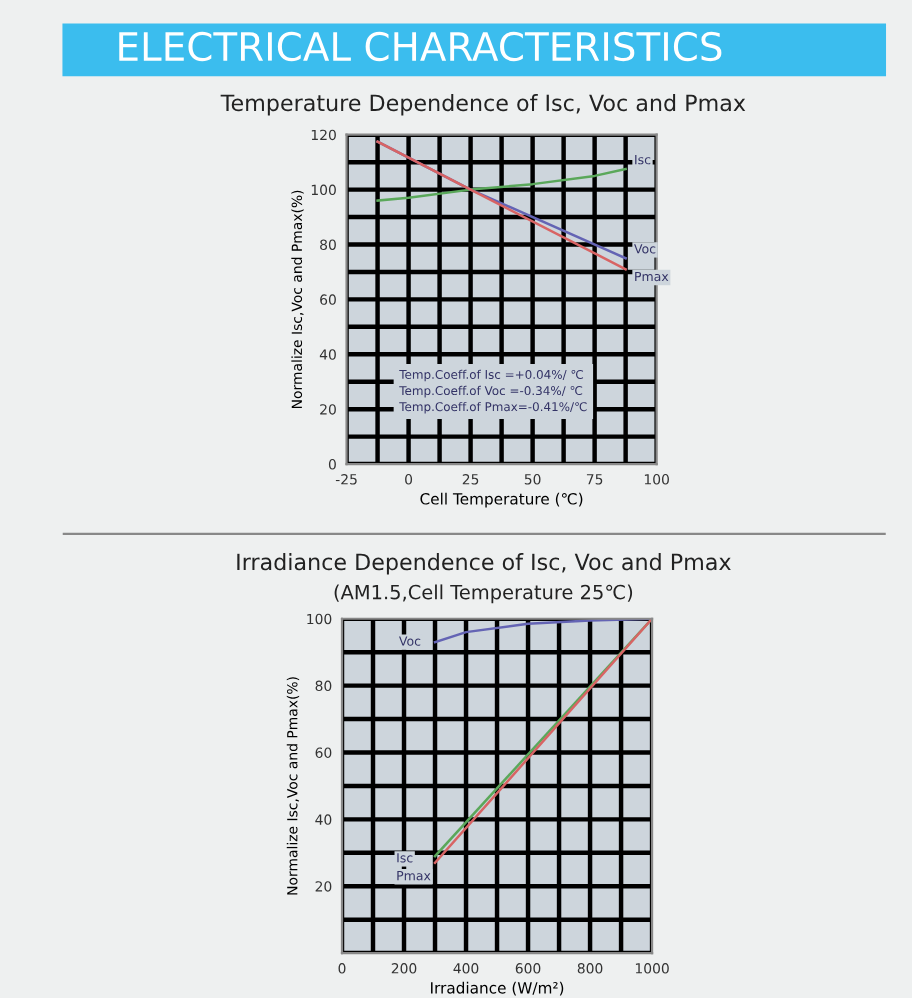 The image size is (912, 998). I want to click on chart-subtitle: (AM1.5,Cell Temperature 25℃), so click(483, 594).